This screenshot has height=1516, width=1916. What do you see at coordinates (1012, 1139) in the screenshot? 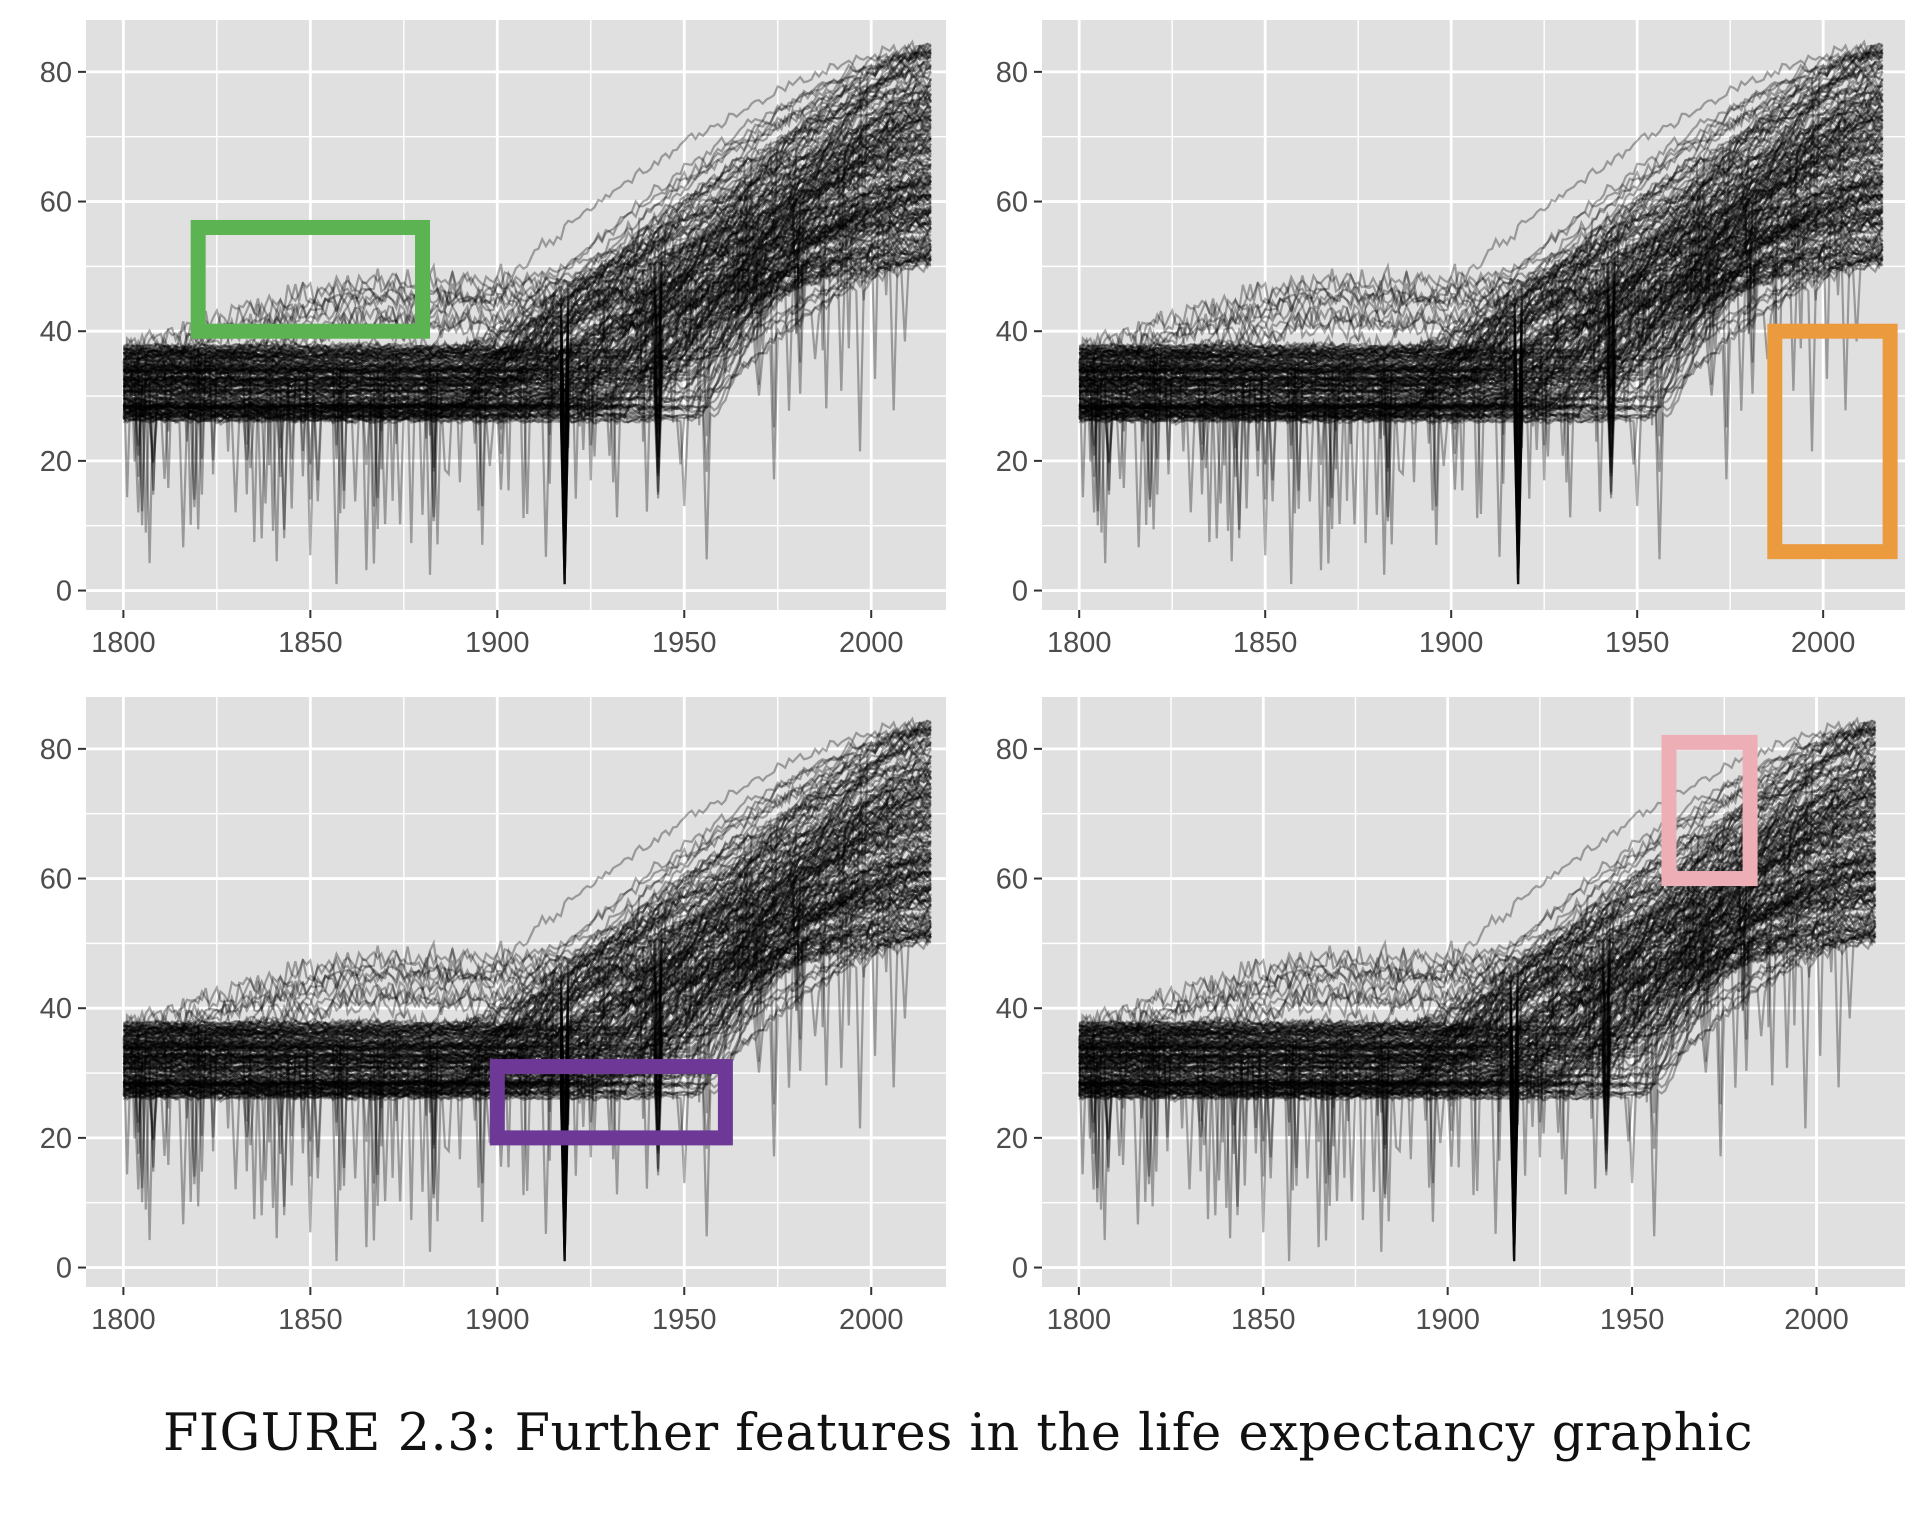
I see `y-tick-label: 20` at bounding box center [1012, 1139].